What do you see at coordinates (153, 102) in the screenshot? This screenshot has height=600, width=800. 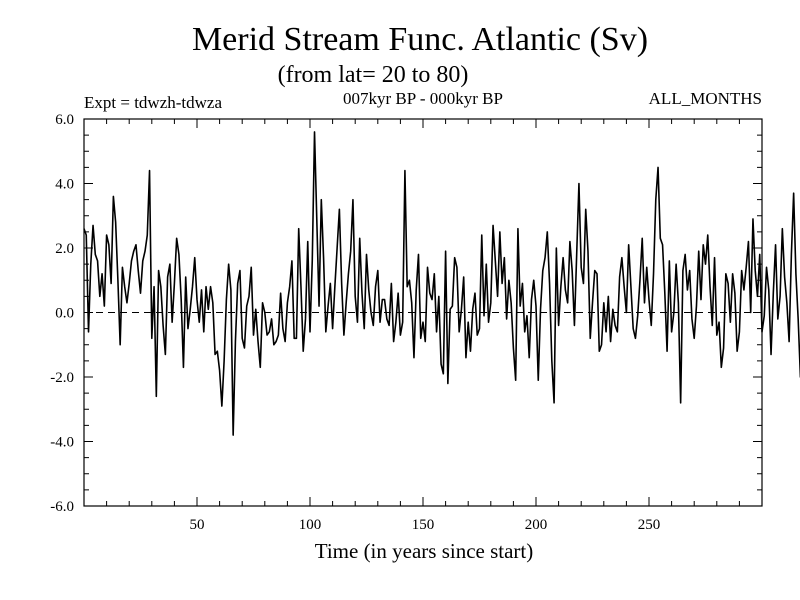 I see `experiment-label: Expt = tdwzh-tdwza` at bounding box center [153, 102].